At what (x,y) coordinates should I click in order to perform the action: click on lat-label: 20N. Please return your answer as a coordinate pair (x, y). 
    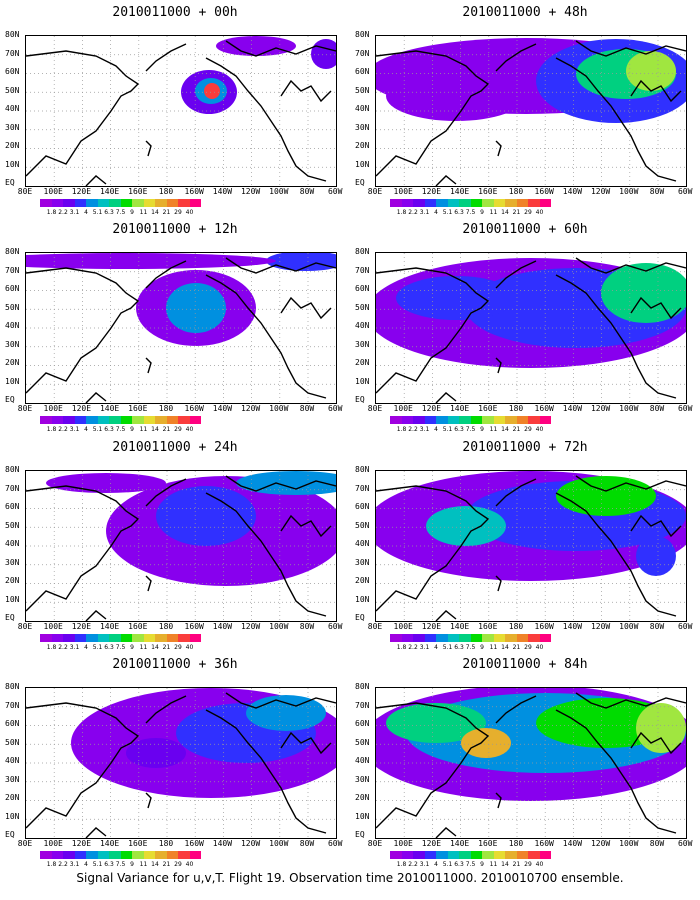
    Looking at the image, I should click on (362, 362).